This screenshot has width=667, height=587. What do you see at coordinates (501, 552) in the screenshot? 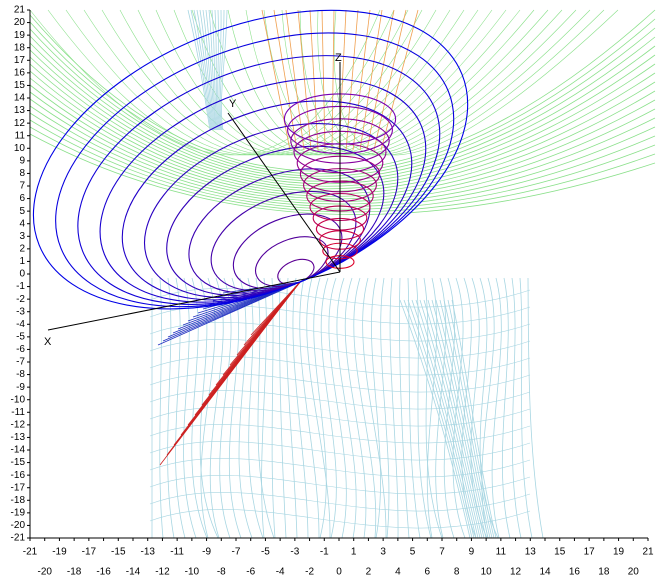
I see `x-tick-label: 11` at bounding box center [501, 552].